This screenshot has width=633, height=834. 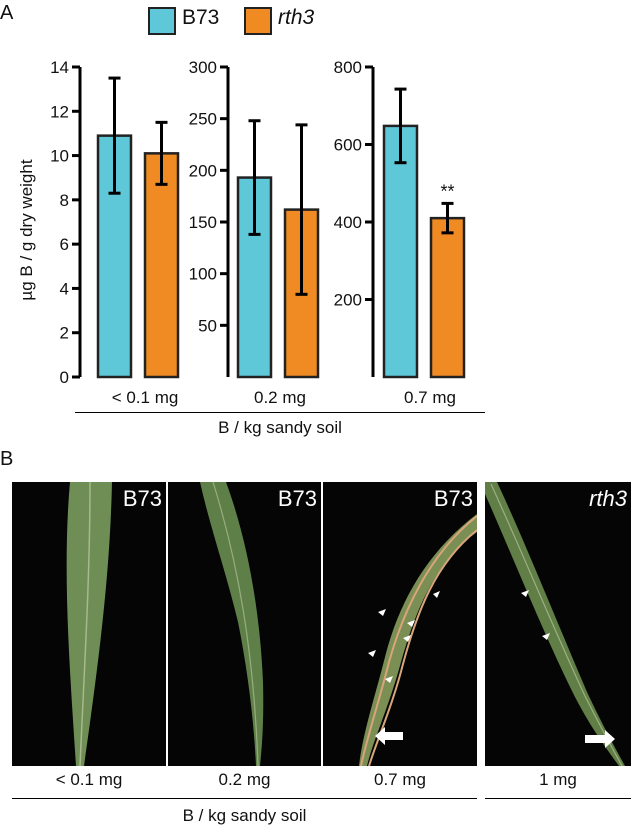 What do you see at coordinates (558, 779) in the screenshot?
I see `condition-label-4: 1 mg` at bounding box center [558, 779].